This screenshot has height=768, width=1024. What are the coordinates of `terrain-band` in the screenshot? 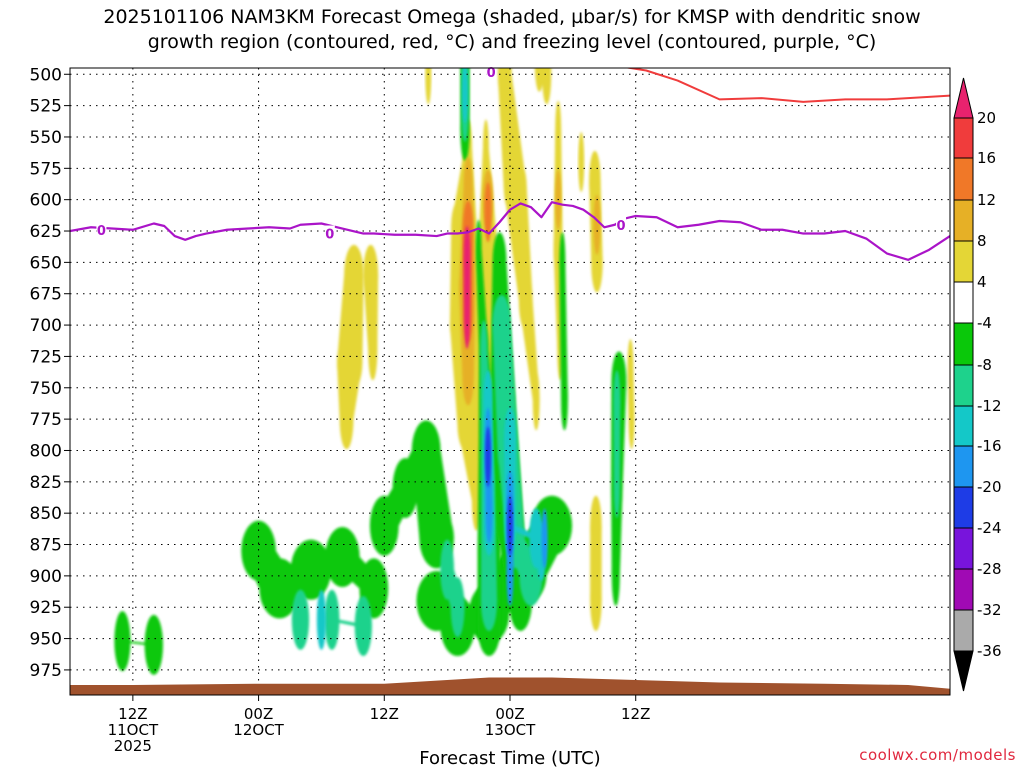 It's located at (510, 686).